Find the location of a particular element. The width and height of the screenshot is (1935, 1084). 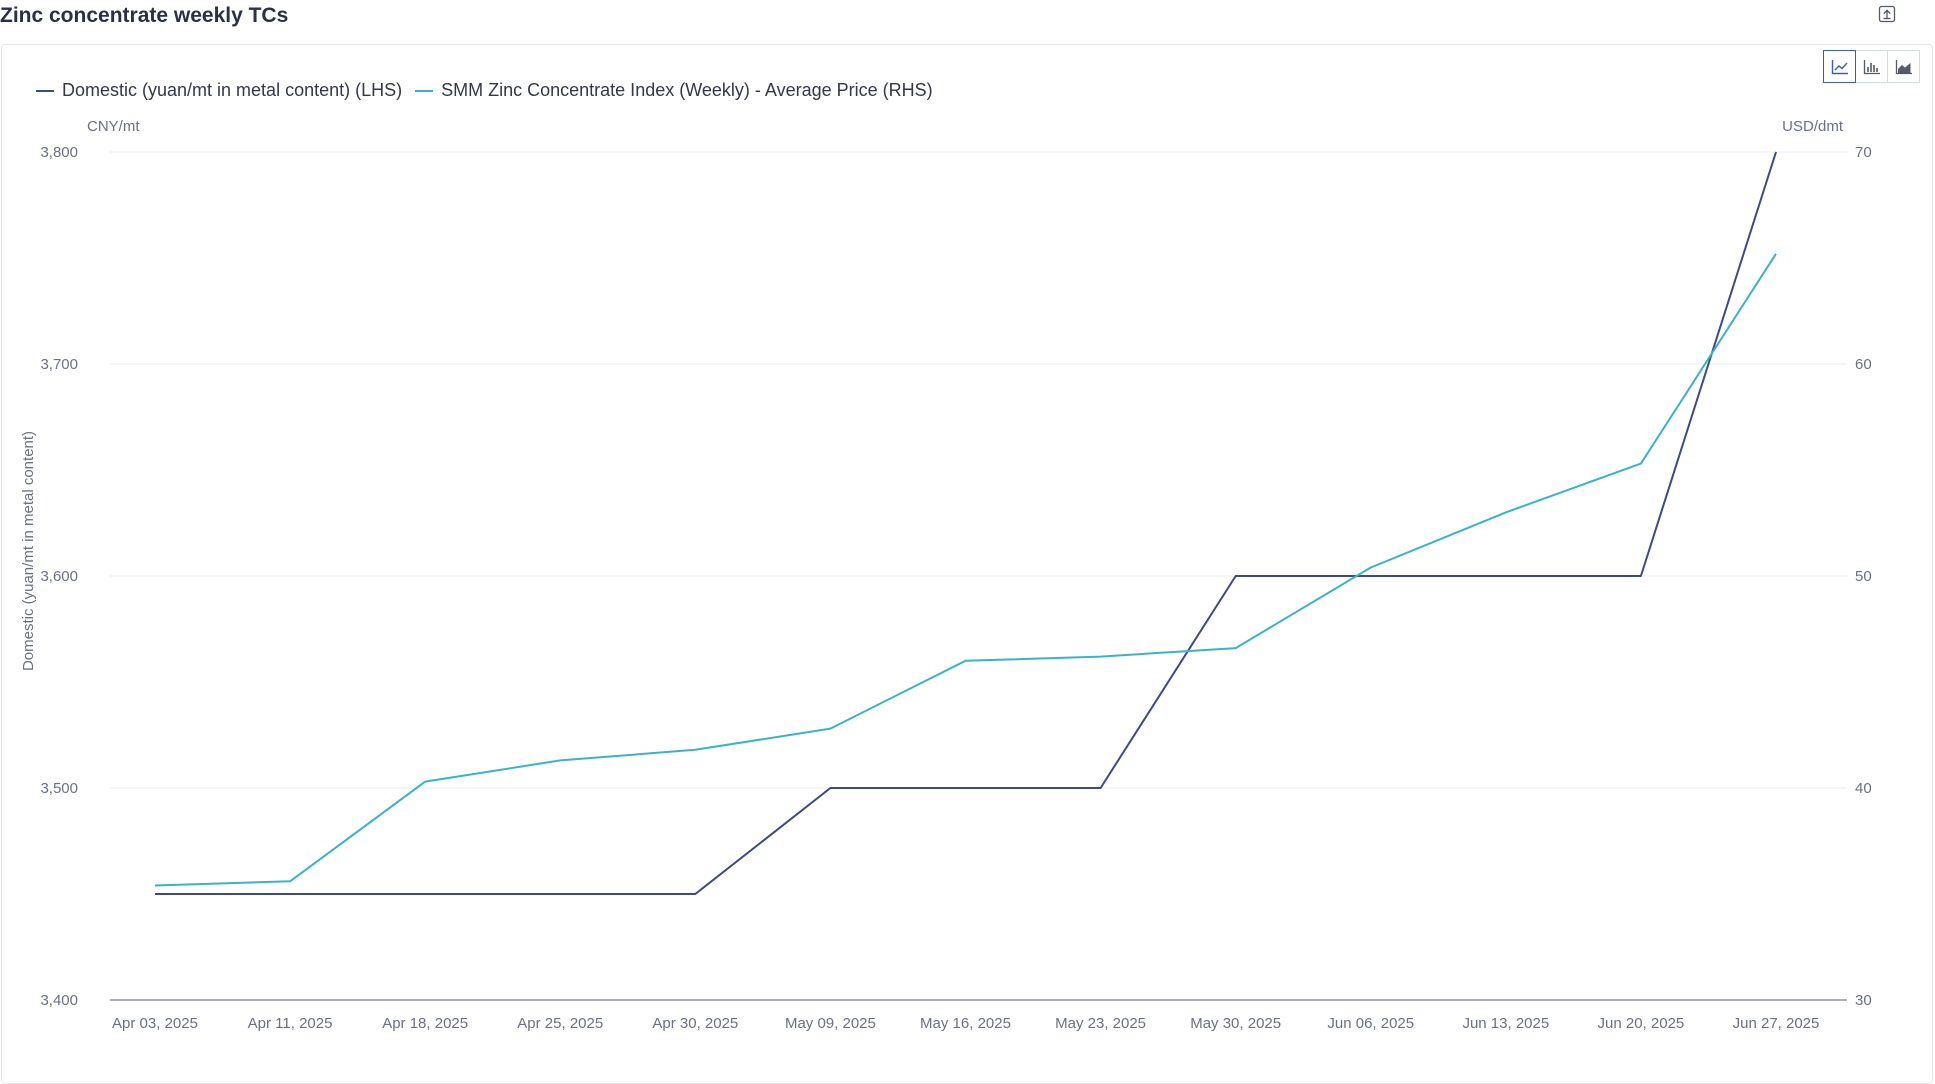

export-icon is located at coordinates (1887, 14).